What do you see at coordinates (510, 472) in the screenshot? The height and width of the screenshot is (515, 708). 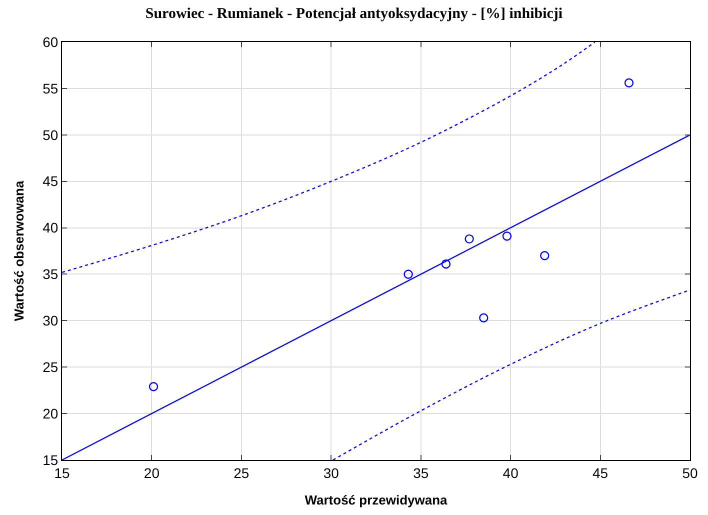 I see `x-tick-label: 40` at bounding box center [510, 472].